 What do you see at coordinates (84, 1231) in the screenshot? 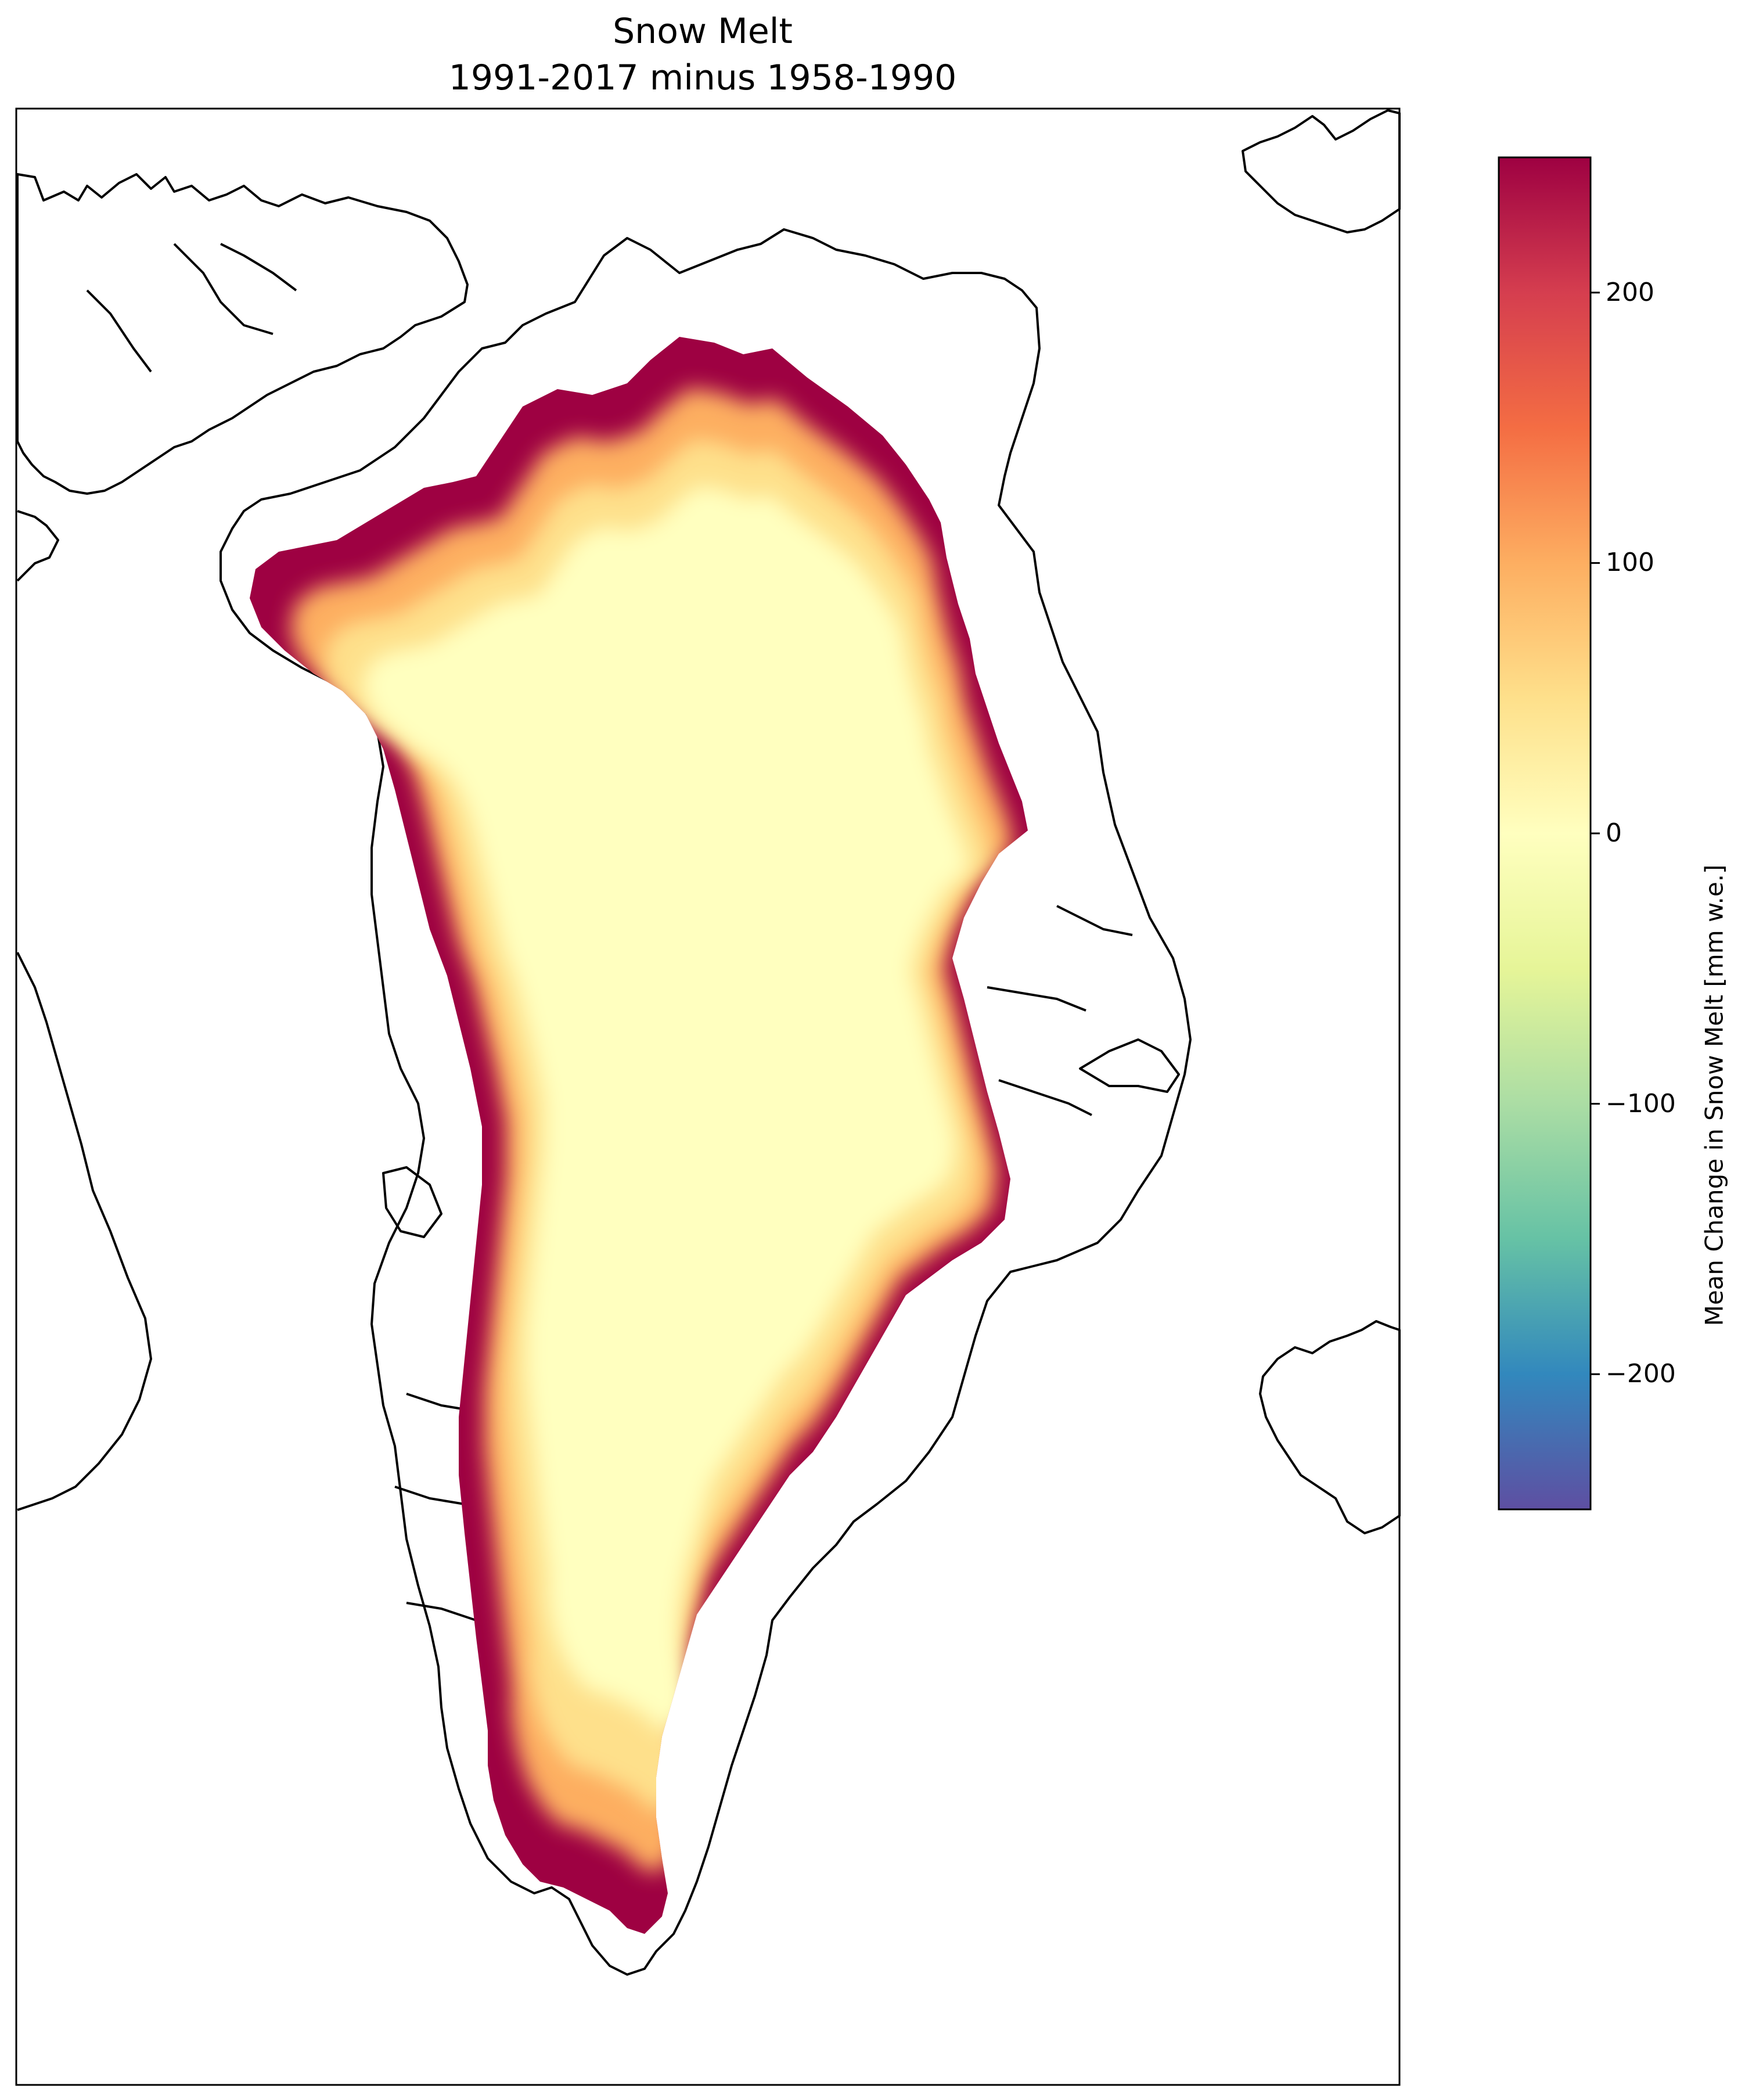
I see `baffin-coastline` at bounding box center [84, 1231].